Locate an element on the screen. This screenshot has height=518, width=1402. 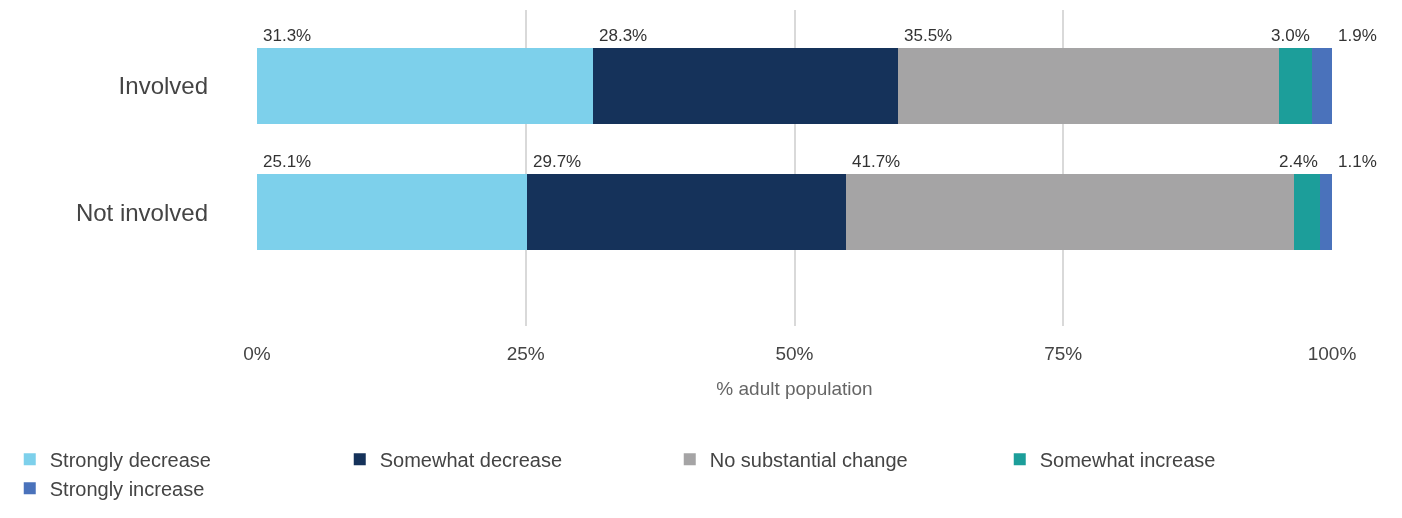
data-label: 28.3% is located at coordinates (623, 35).